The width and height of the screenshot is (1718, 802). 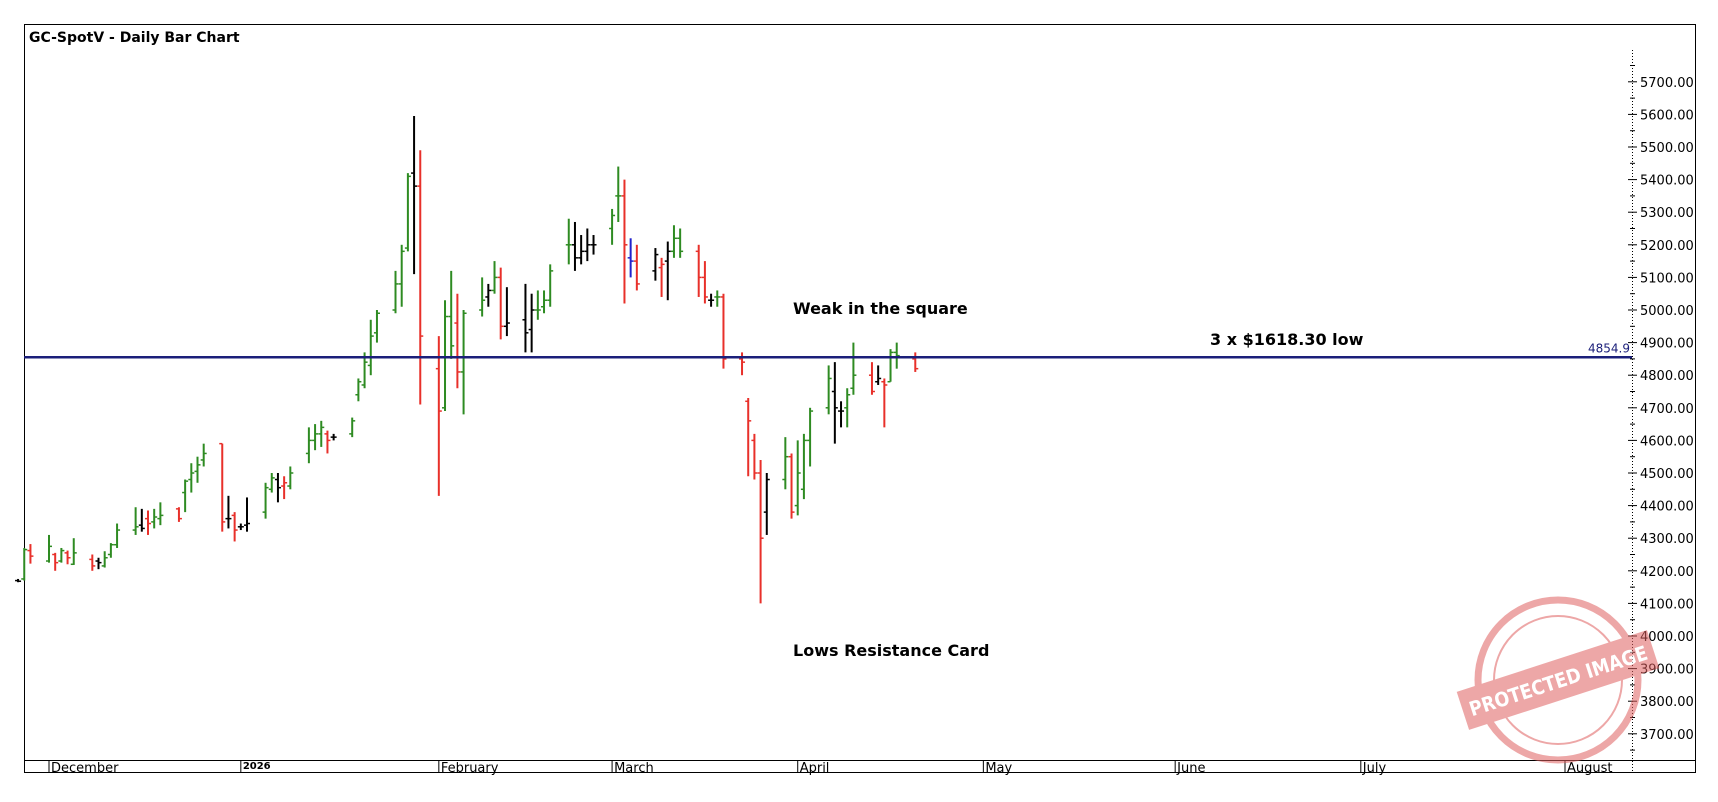 What do you see at coordinates (1667, 376) in the screenshot?
I see `y-tick-label: 4800.00` at bounding box center [1667, 376].